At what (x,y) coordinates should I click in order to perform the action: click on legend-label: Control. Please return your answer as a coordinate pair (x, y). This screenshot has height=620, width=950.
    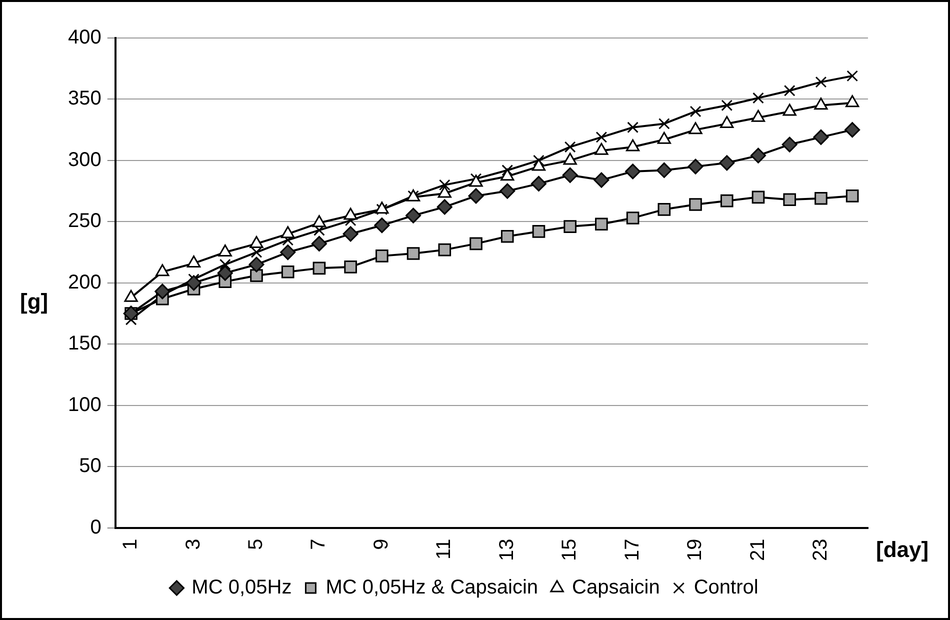
    Looking at the image, I should click on (726, 587).